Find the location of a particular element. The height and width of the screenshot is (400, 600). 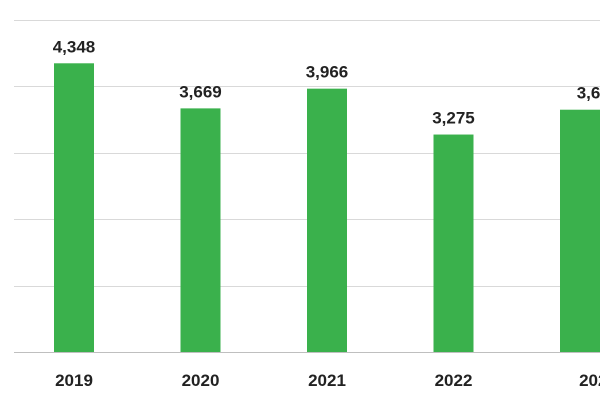

bar-2022 is located at coordinates (453, 243).